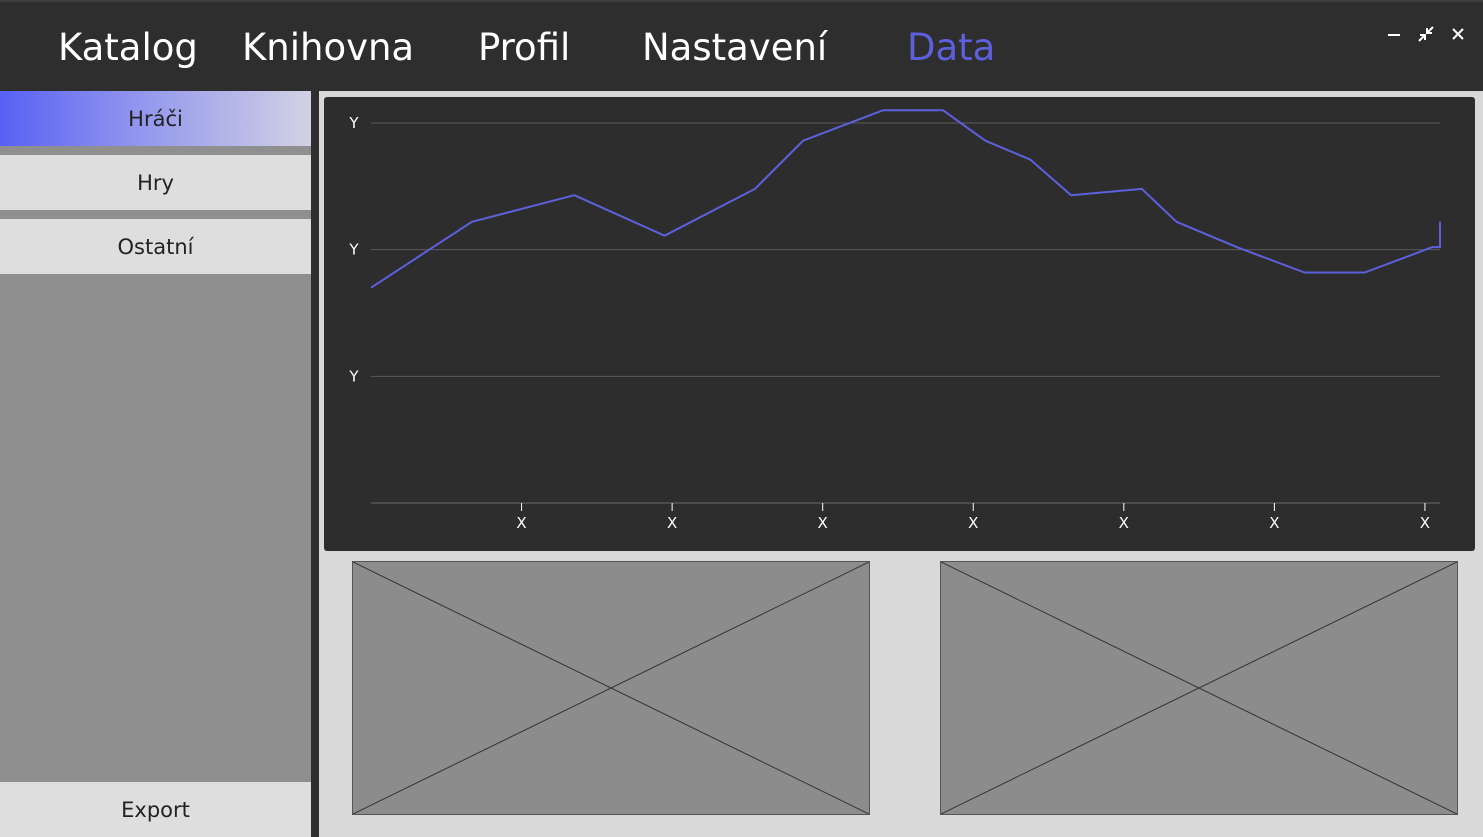 Image resolution: width=1483 pixels, height=837 pixels. I want to click on image-placeholder-right, so click(1199, 688).